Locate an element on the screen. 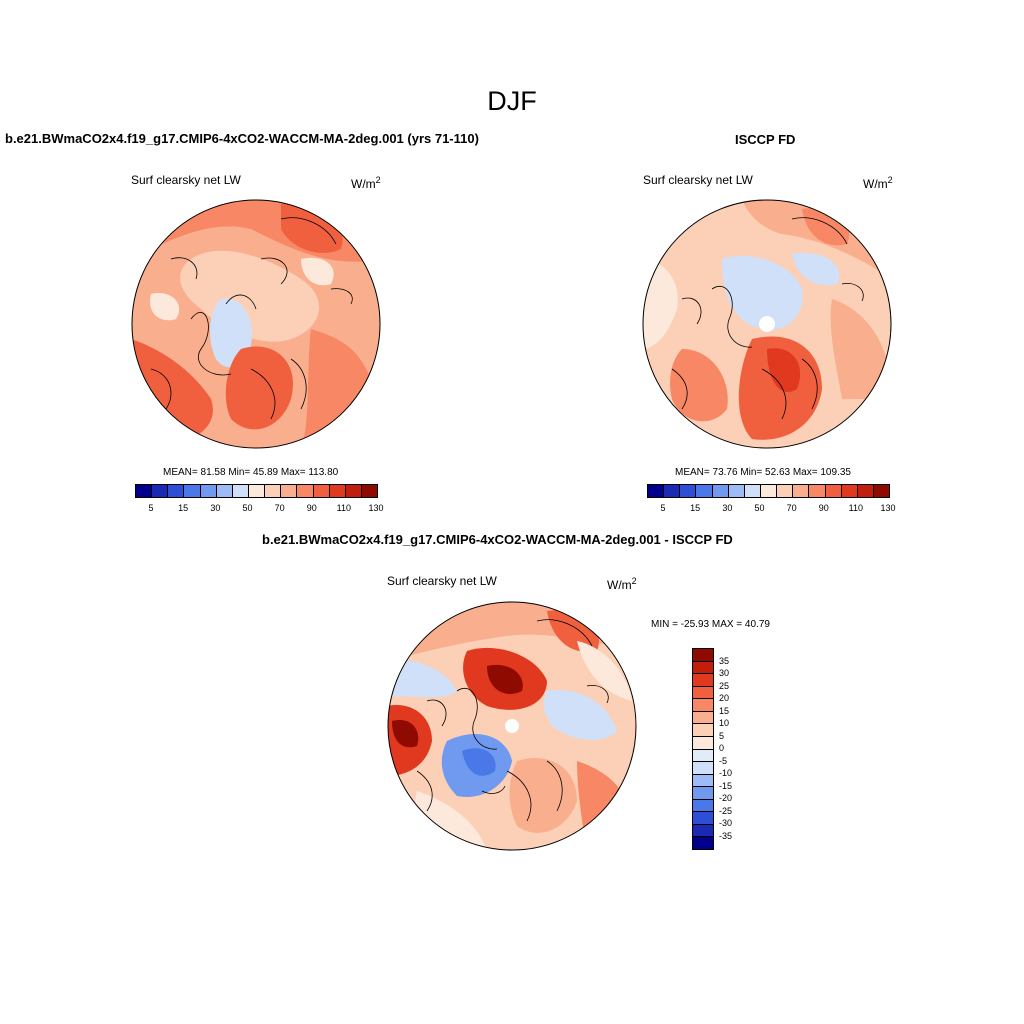 The height and width of the screenshot is (1024, 1024). colorbar-tick-label: -10 is located at coordinates (726, 773).